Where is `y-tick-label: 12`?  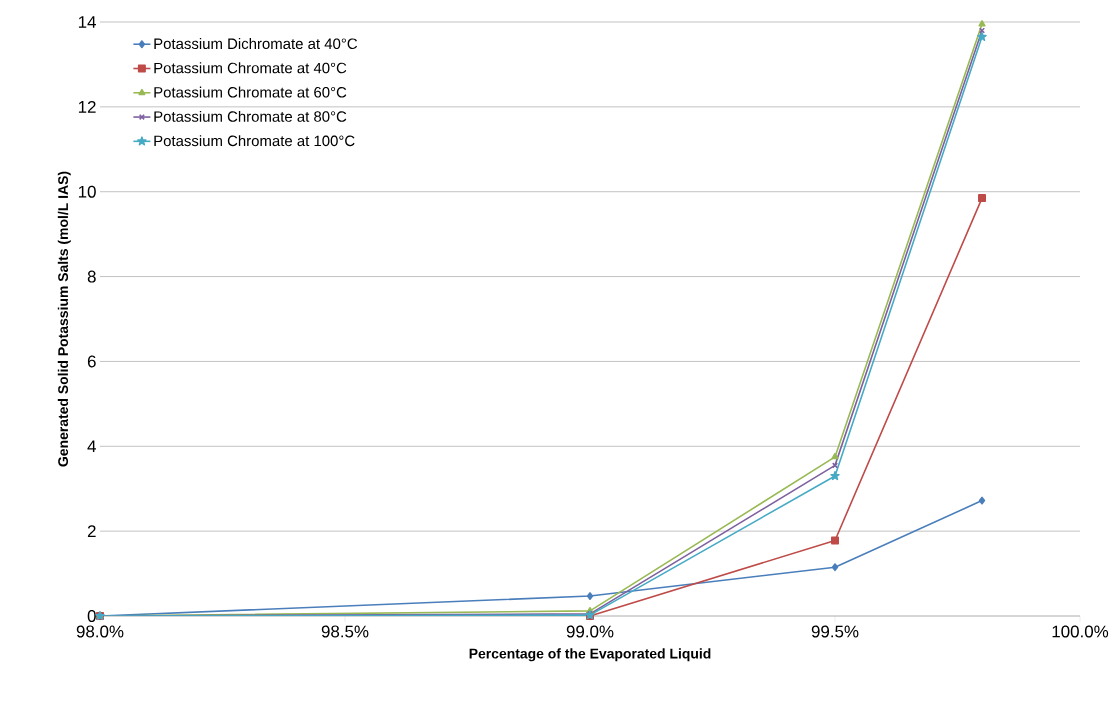 y-tick-label: 12 is located at coordinates (87, 106).